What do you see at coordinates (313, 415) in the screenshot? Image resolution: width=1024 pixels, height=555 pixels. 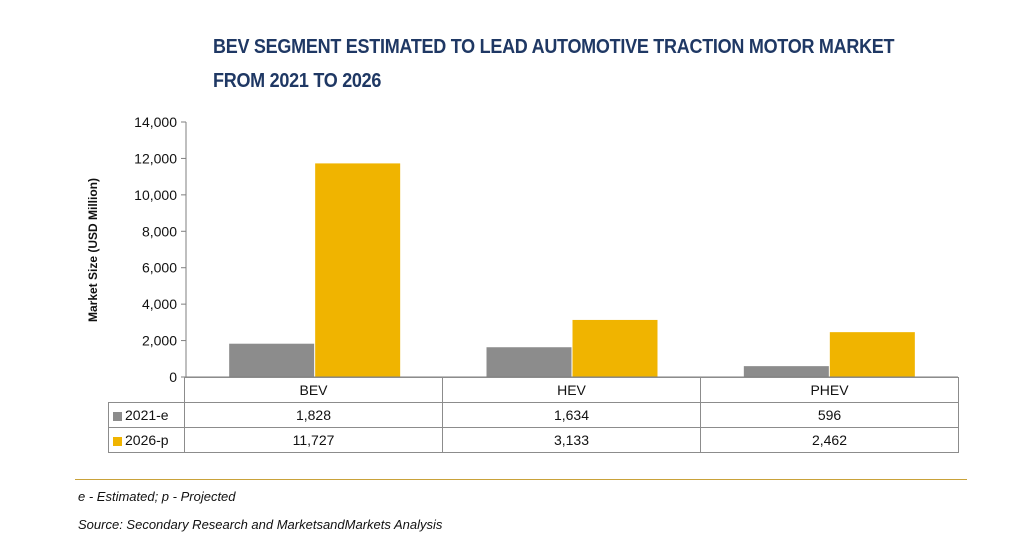 I see `data-cell-2021-bev: 1,828` at bounding box center [313, 415].